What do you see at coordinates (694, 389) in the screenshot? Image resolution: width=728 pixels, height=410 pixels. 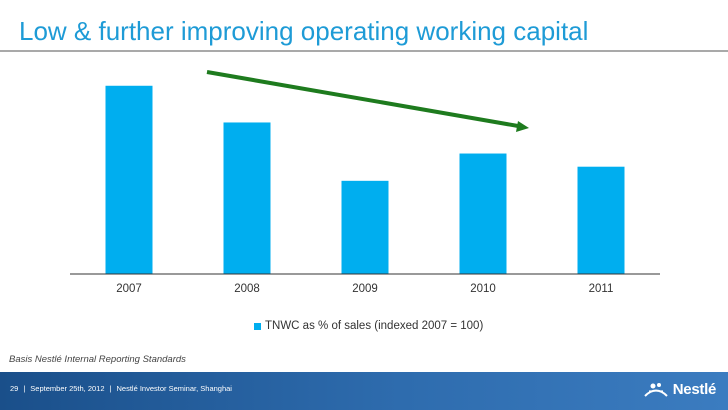 I see `brand-logo-text: Nestlé` at bounding box center [694, 389].